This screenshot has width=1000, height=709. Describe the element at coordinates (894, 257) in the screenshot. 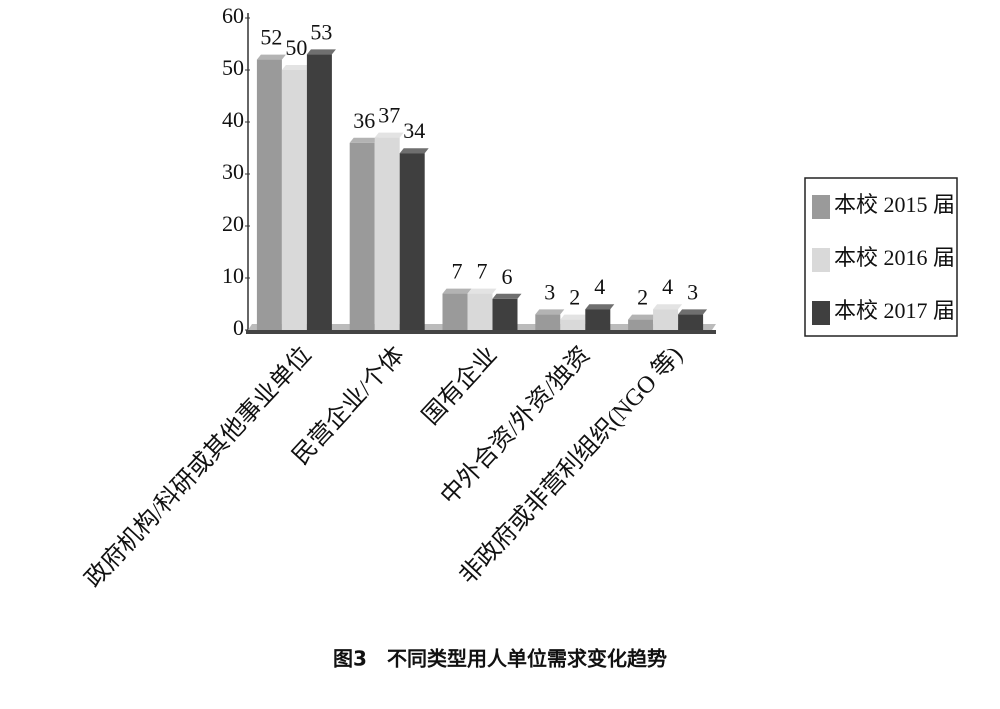

I see `legend-label: 本校 2016 届` at that location.